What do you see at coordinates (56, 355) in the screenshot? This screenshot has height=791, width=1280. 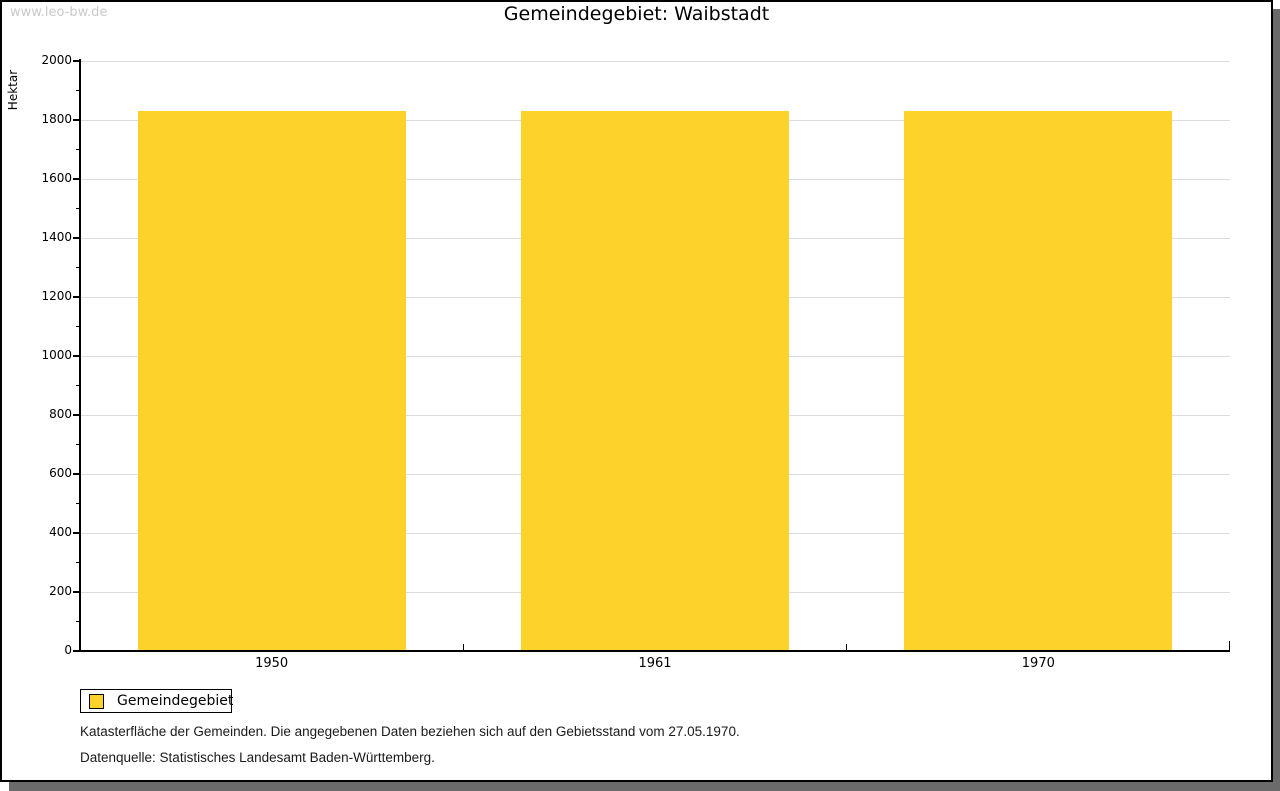 I see `y-axis-tick-label: 1000` at bounding box center [56, 355].